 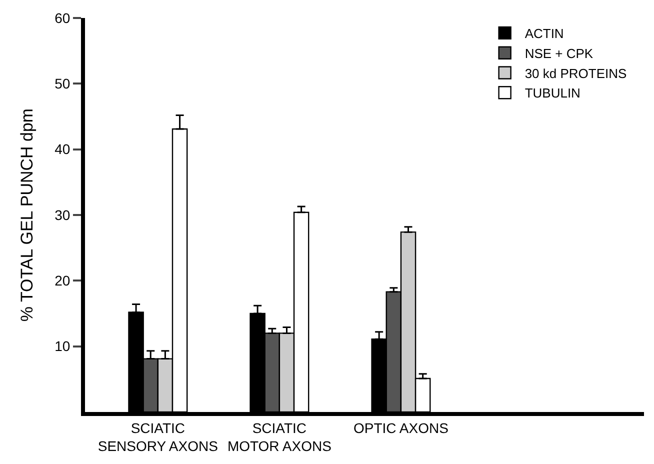 I want to click on y-tick-label: 20, so click(x=62, y=280).